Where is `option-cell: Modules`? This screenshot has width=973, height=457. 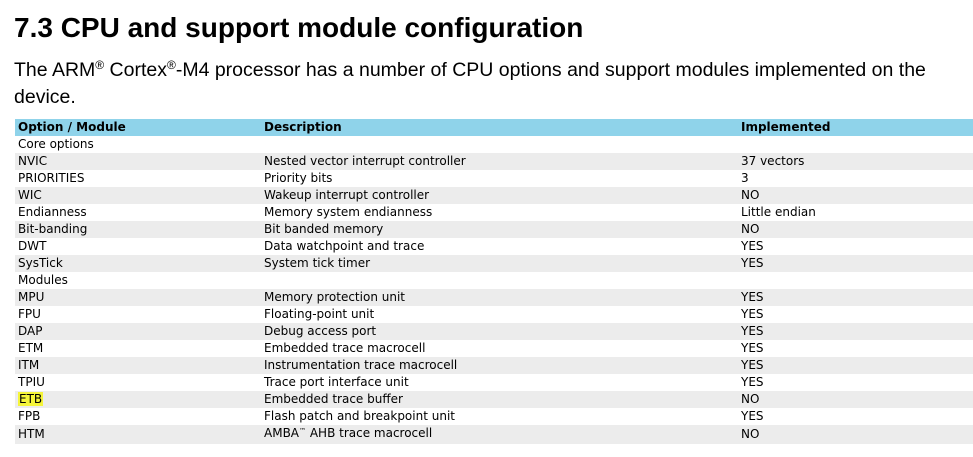
option-cell: Modules is located at coordinates (43, 280).